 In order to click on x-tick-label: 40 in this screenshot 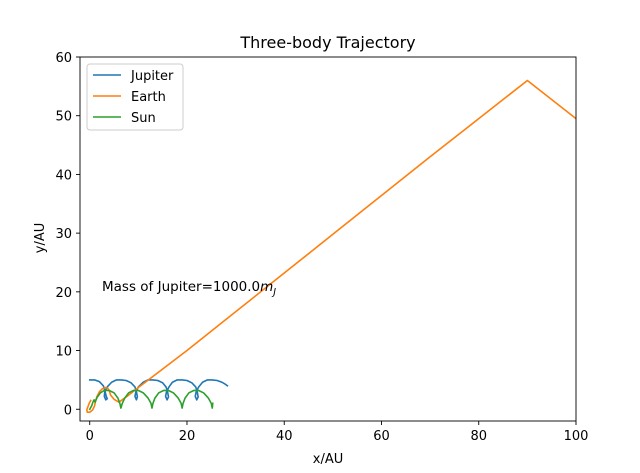, I will do `click(284, 436)`.